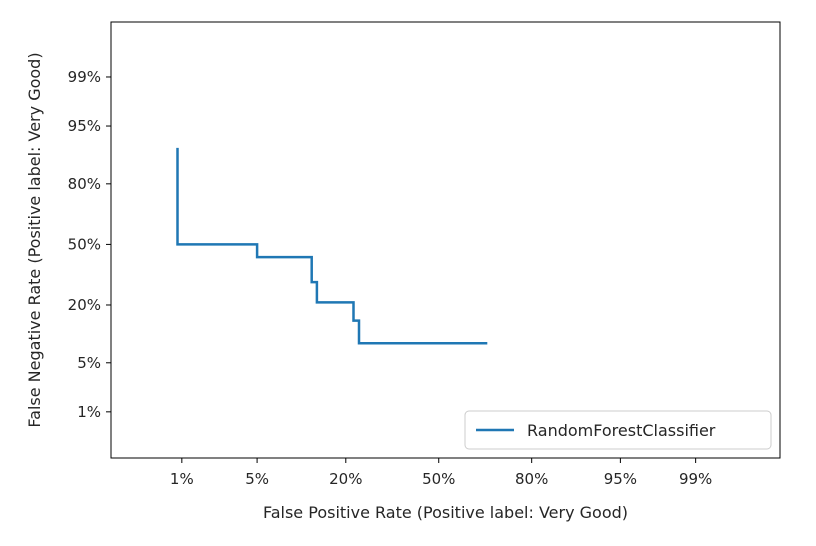  I want to click on y-tick-label: 5%, so click(89, 363).